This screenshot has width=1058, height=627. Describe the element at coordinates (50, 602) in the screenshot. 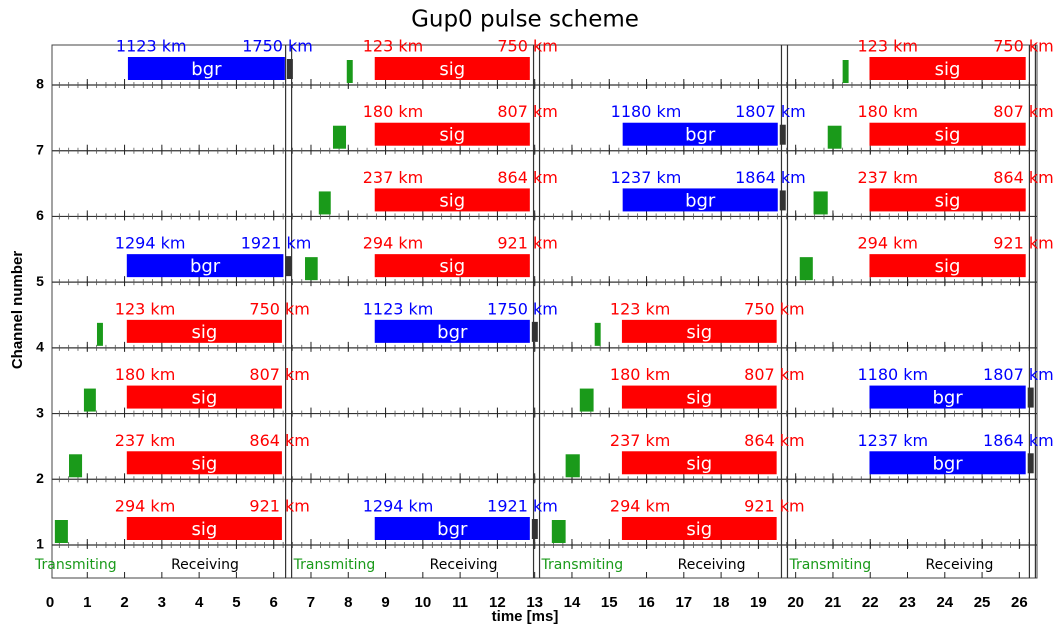

I see `x-tick-label: 0` at that location.